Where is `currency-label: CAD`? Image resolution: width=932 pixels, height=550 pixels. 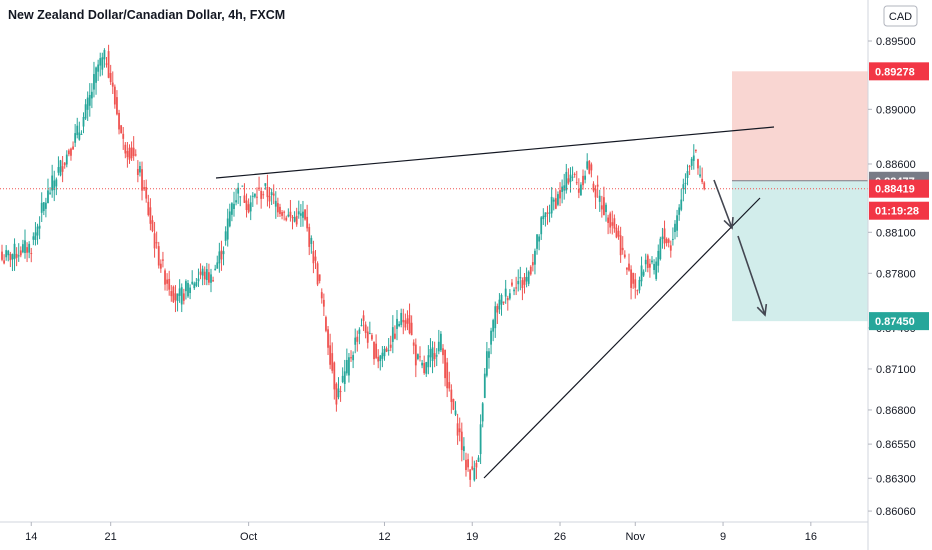 currency-label: CAD is located at coordinates (900, 17).